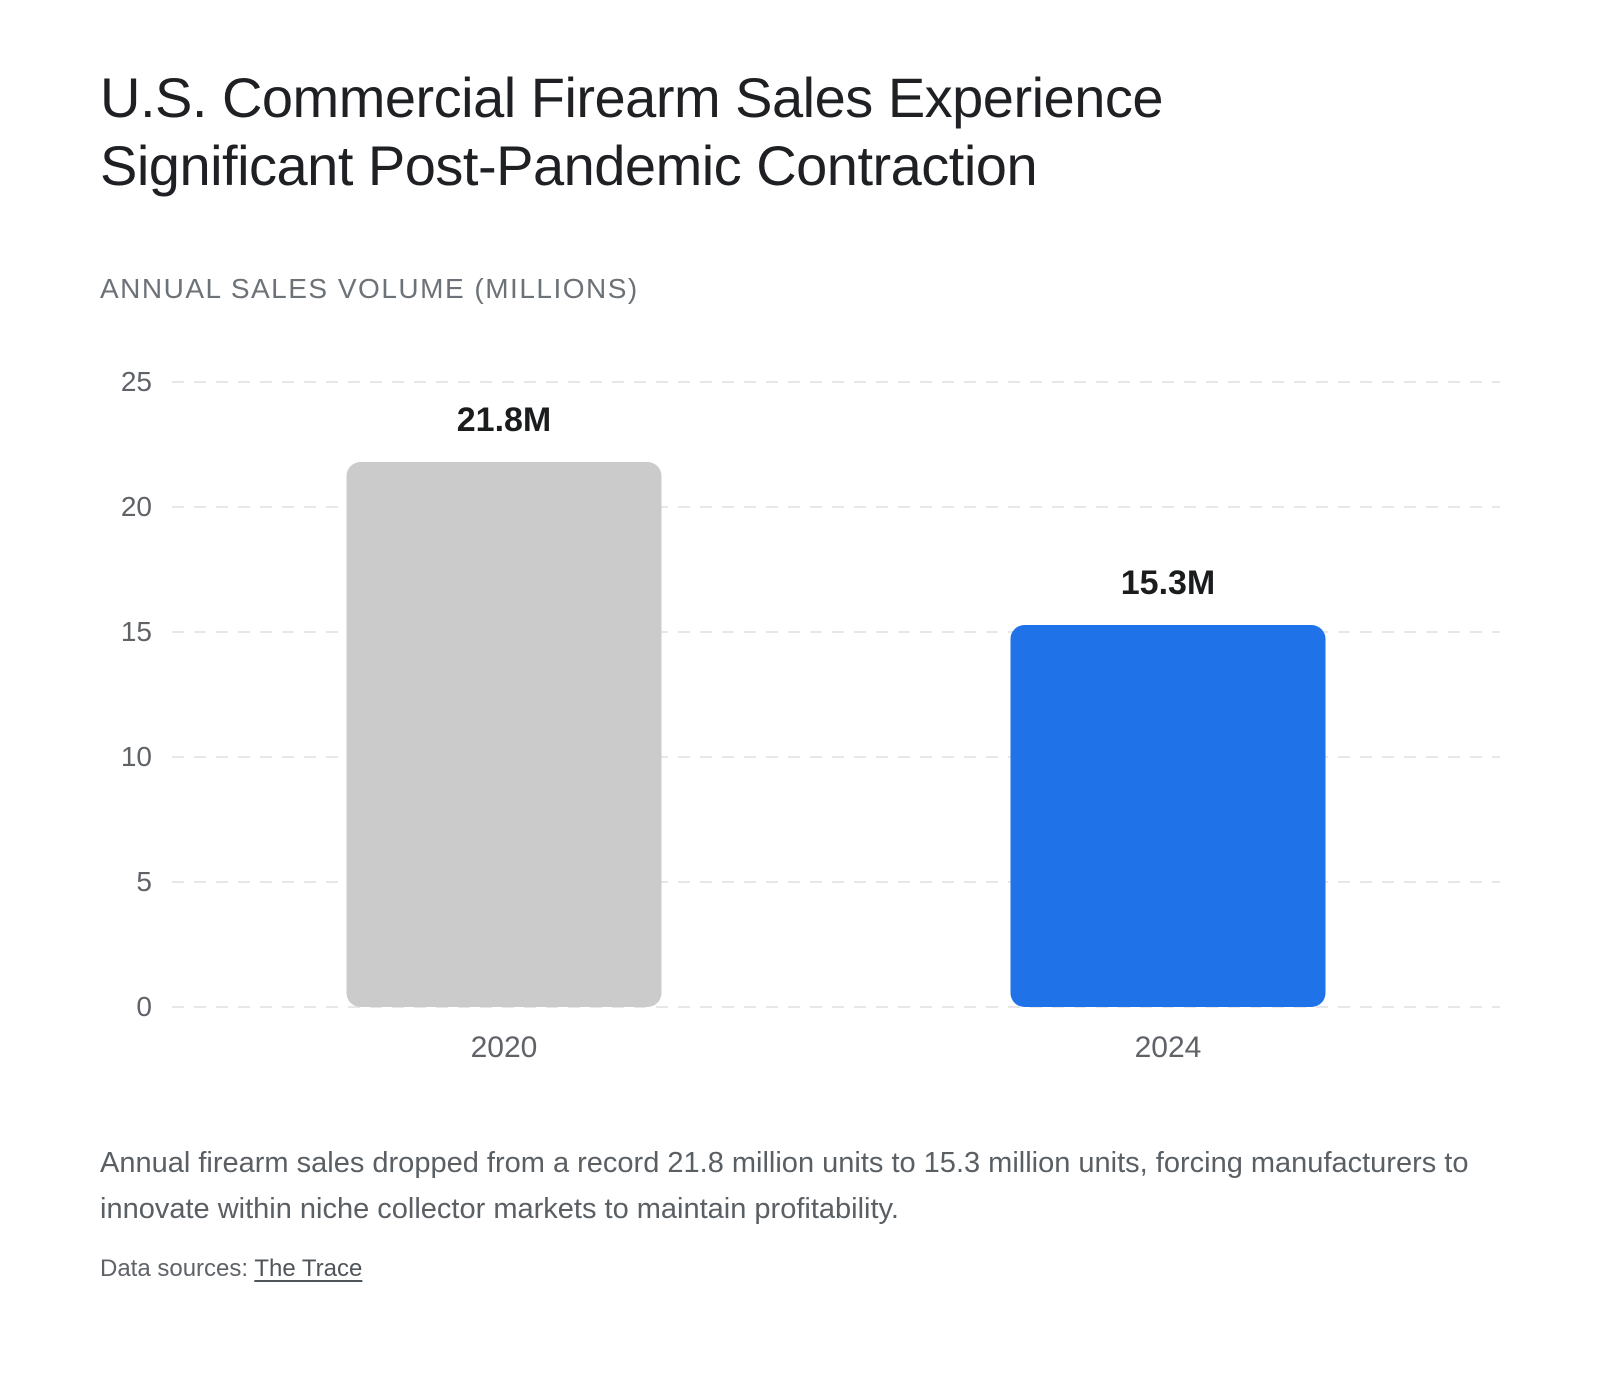 This screenshot has height=1380, width=1600. I want to click on bar-value-label-2024: 15.3M, so click(1168, 582).